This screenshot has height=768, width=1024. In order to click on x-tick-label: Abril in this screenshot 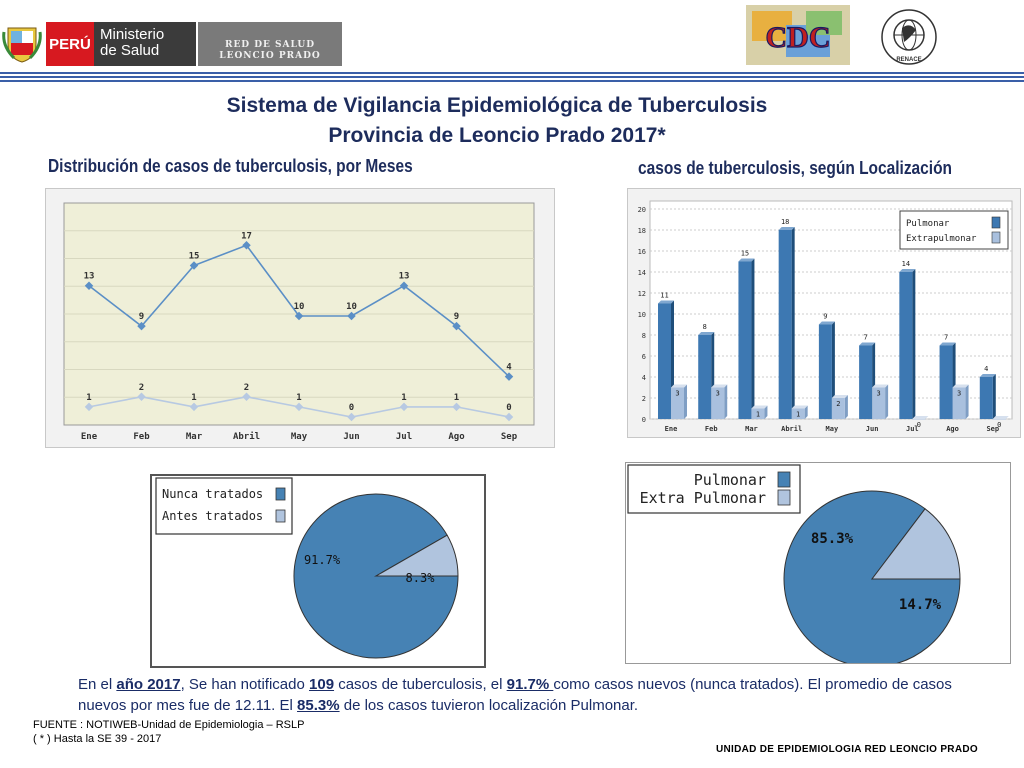, I will do `click(791, 429)`.